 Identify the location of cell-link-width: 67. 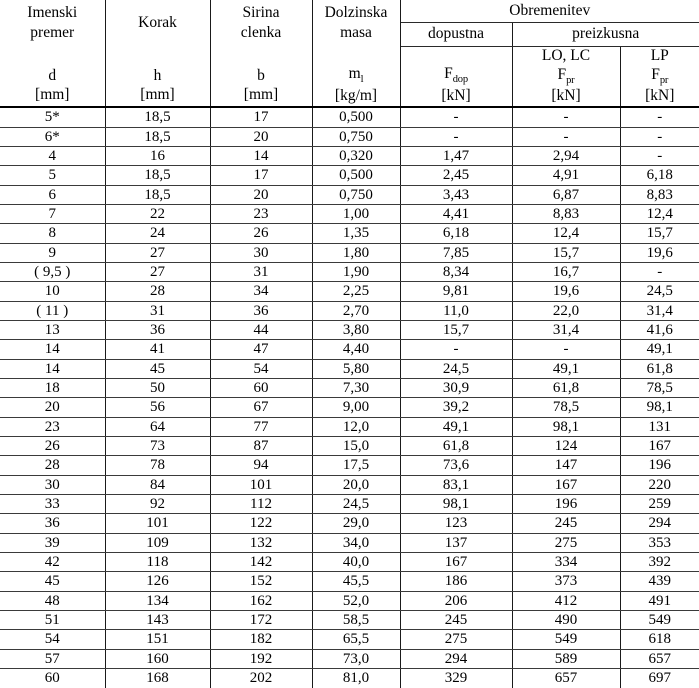
(261, 407).